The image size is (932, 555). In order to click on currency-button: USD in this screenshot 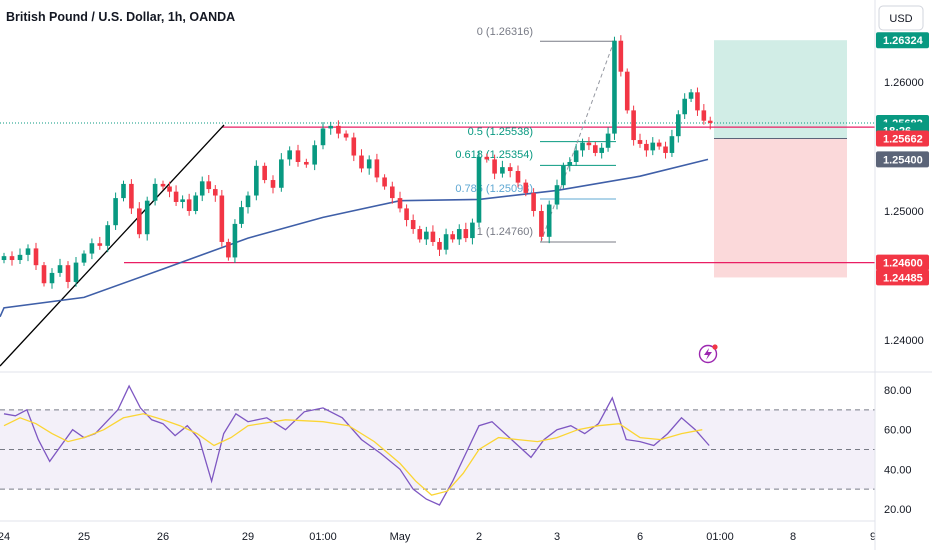, I will do `click(901, 18)`.